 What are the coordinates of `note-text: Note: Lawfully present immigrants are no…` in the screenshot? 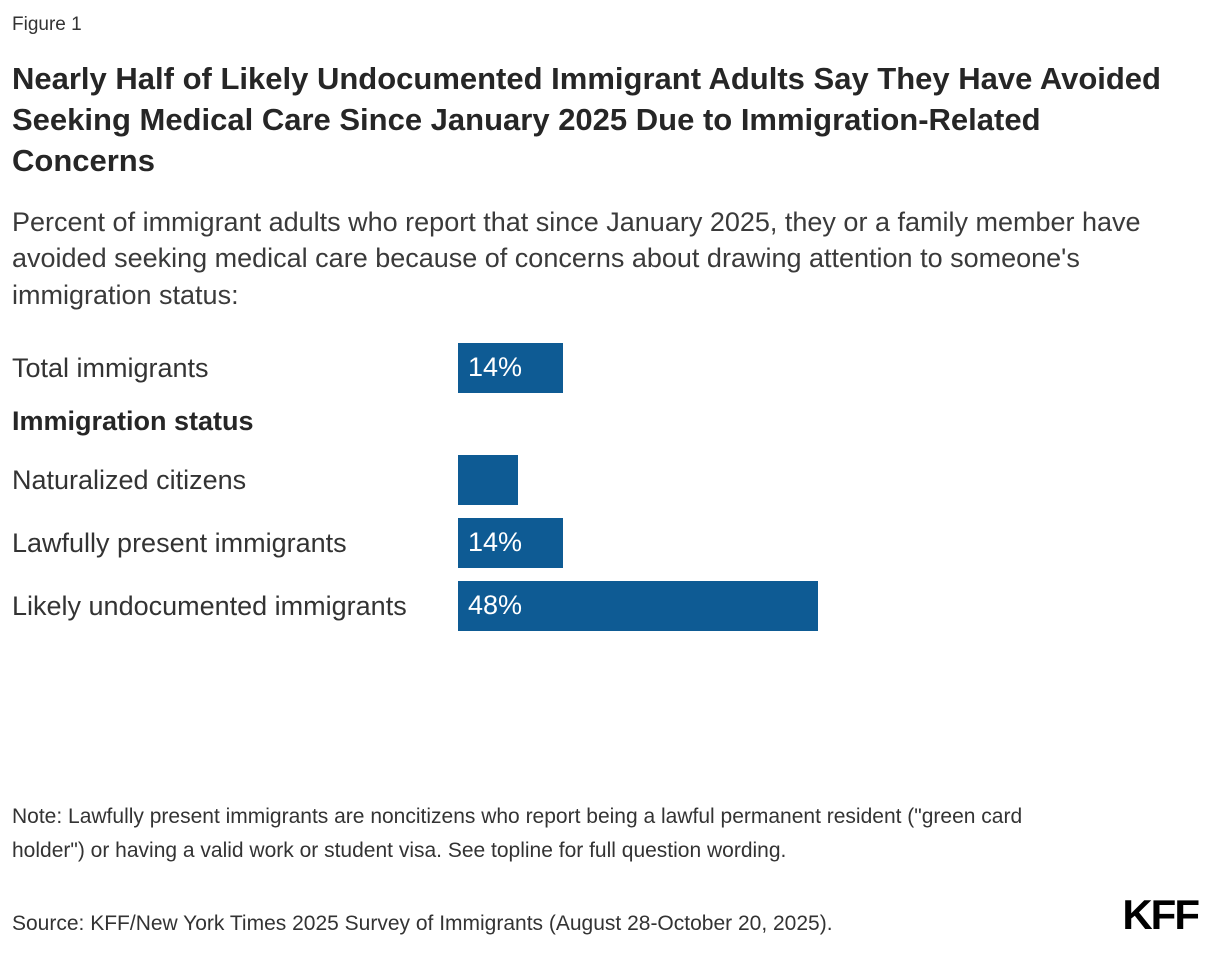 It's located at (517, 833).